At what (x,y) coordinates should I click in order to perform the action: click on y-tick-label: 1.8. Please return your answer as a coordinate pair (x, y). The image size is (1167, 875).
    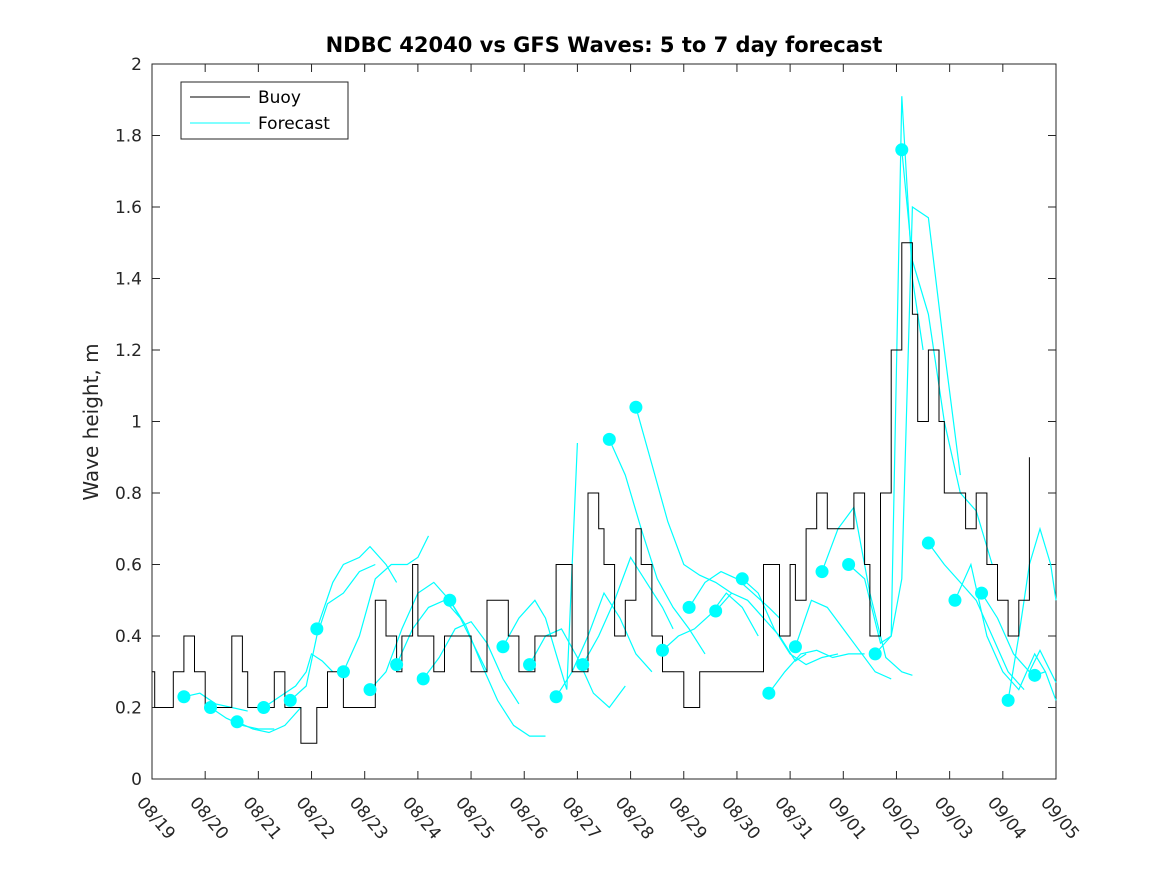
    Looking at the image, I should click on (128, 137).